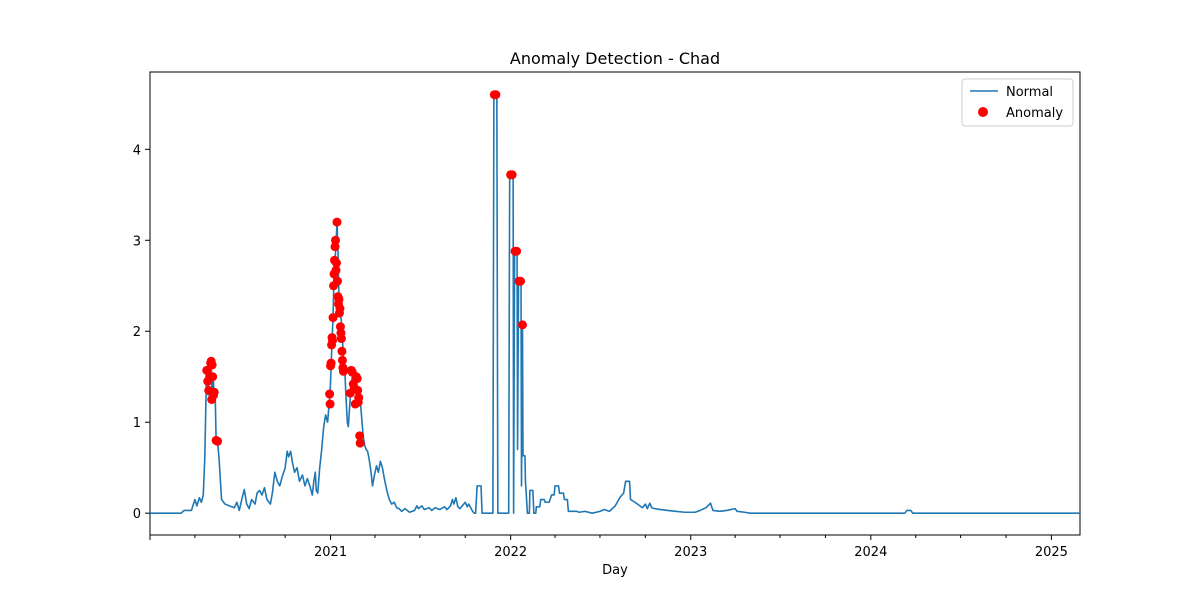  What do you see at coordinates (137, 423) in the screenshot?
I see `y-tick-label: 1` at bounding box center [137, 423].